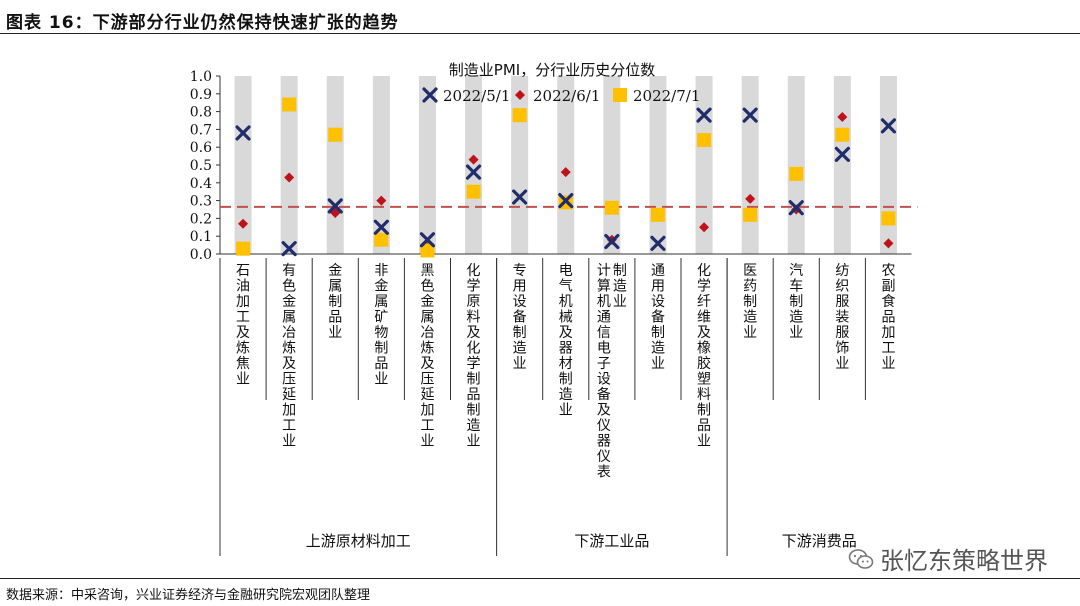 Image resolution: width=1080 pixels, height=606 pixels. Describe the element at coordinates (540, 33) in the screenshot. I see `top-rule` at that location.